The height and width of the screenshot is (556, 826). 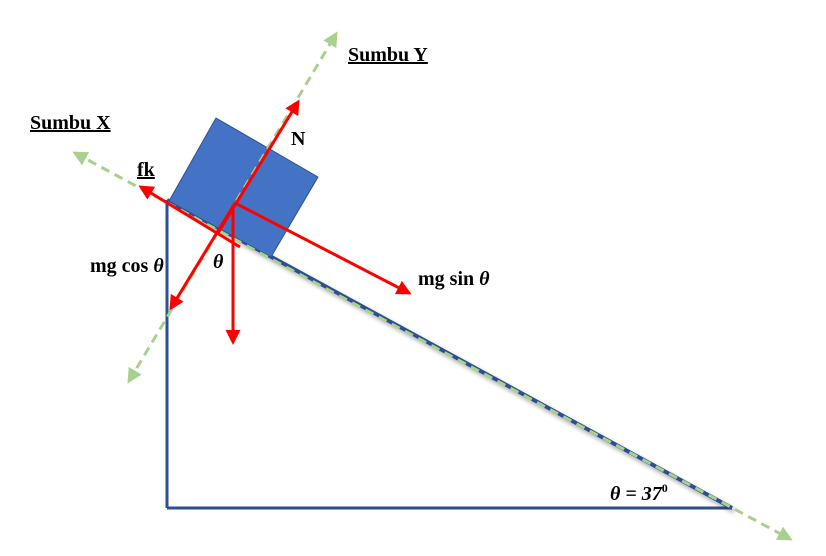 I want to click on y-axis-label: Sumbu Y, so click(x=388, y=55).